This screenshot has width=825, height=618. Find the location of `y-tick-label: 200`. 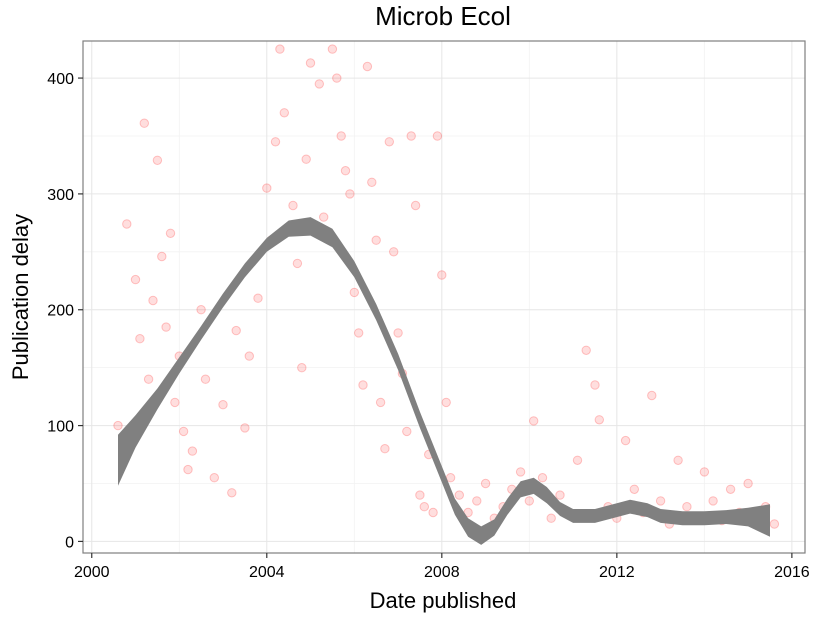

y-tick-label: 200 is located at coordinates (60, 311).